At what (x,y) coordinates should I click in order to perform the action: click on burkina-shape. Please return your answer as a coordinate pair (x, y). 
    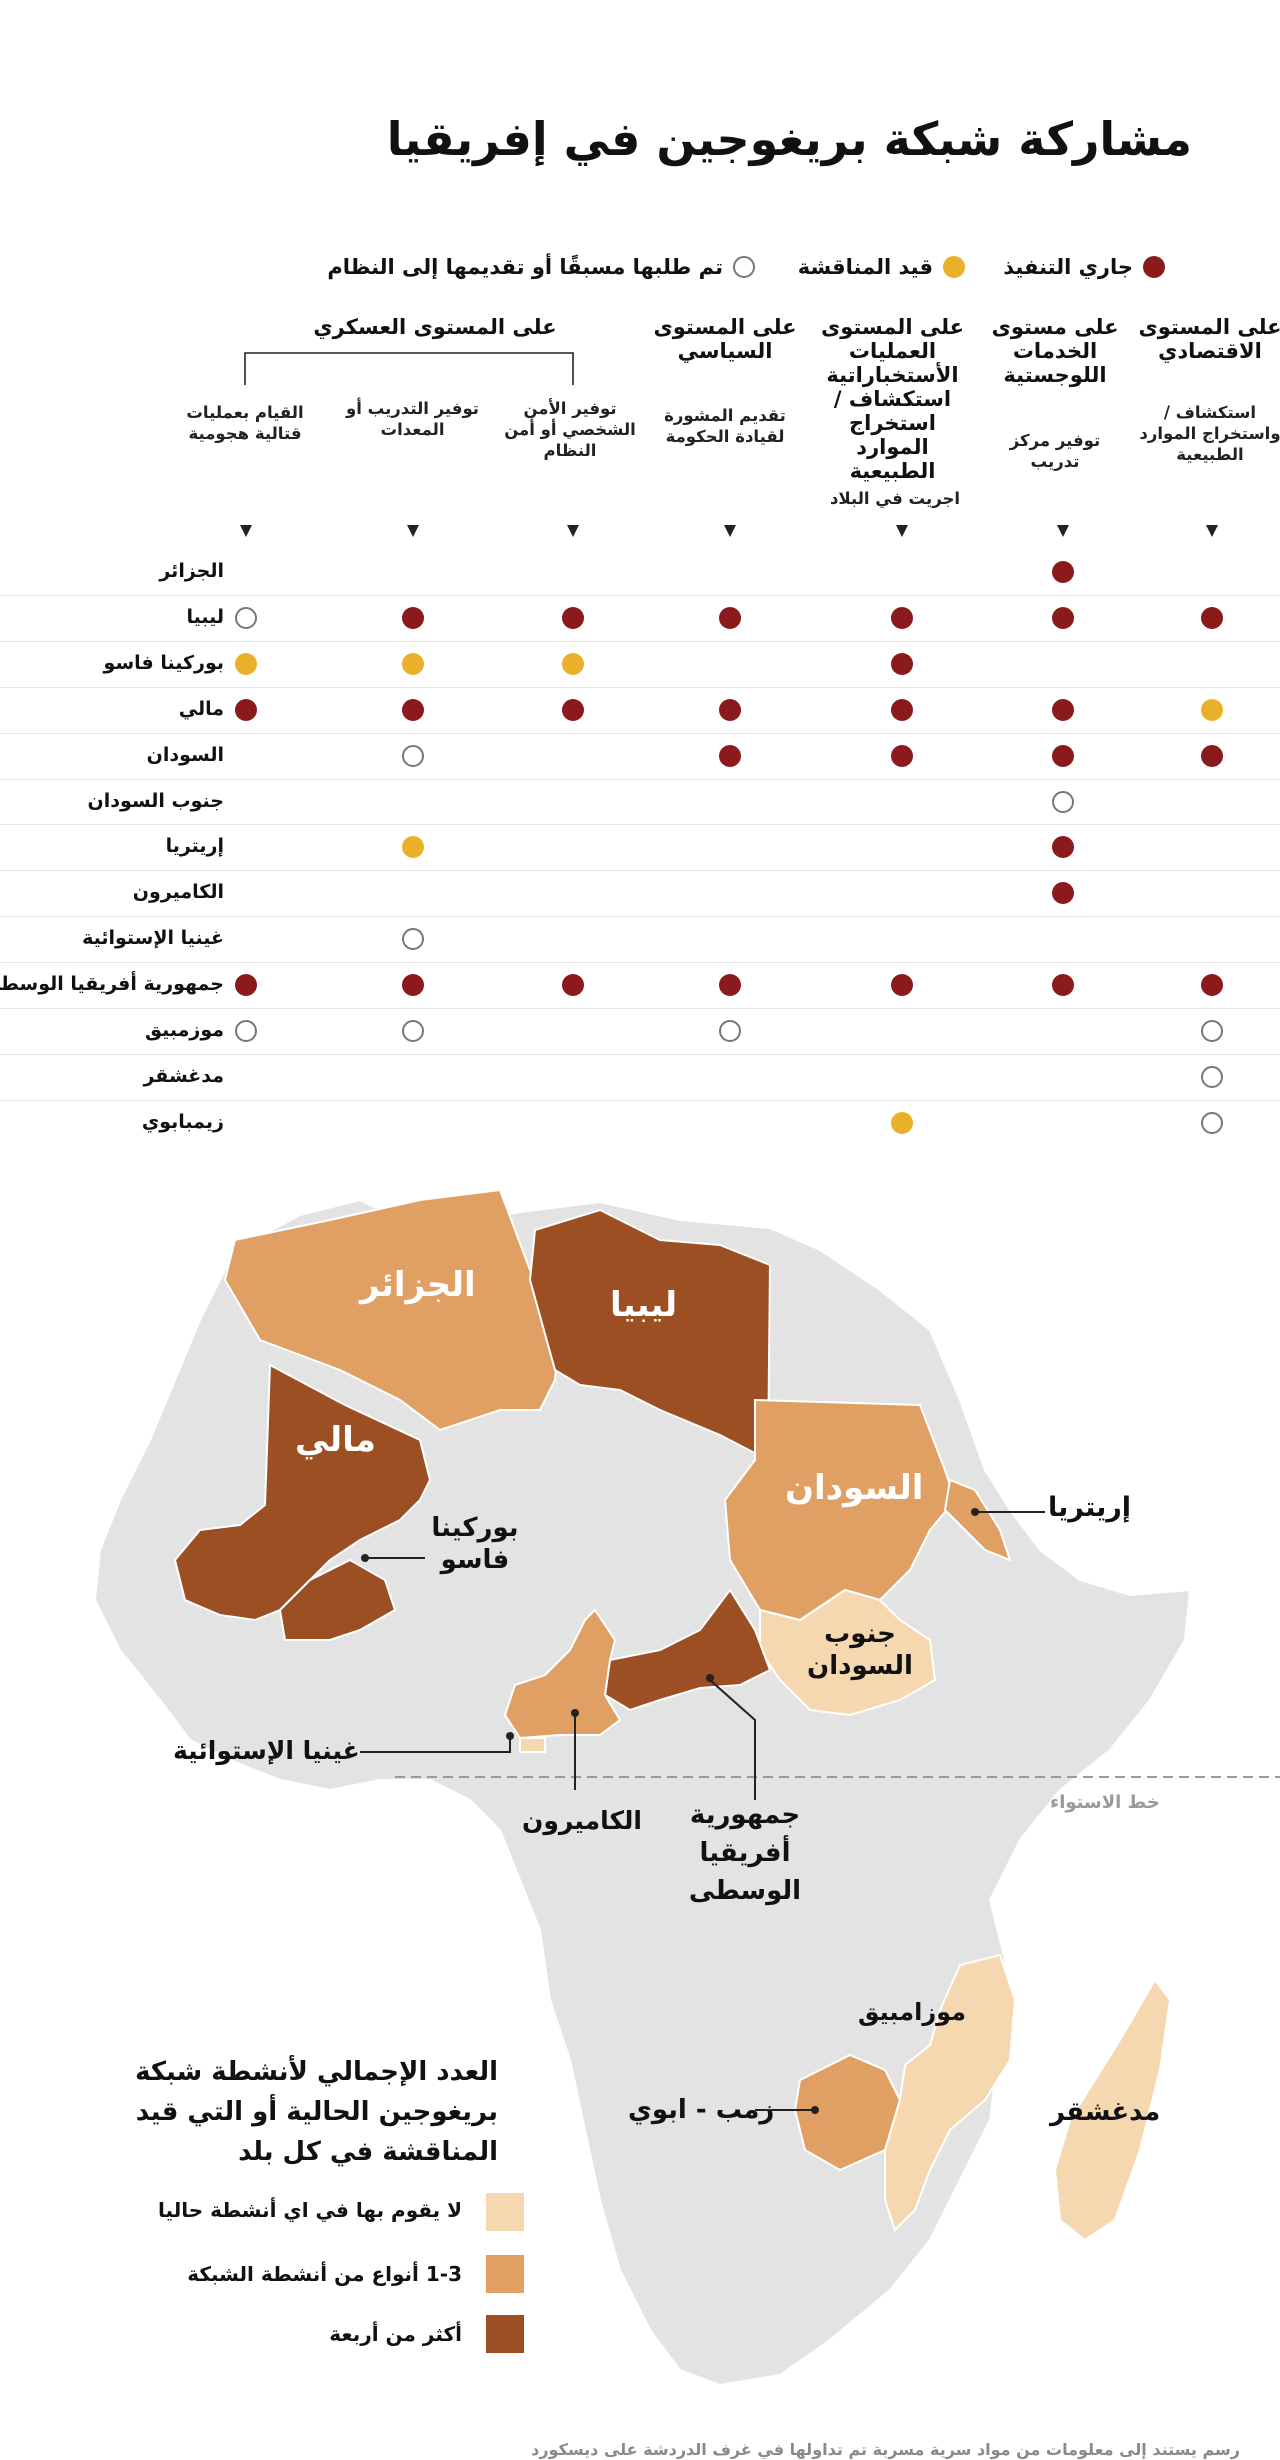
    Looking at the image, I should click on (337, 1599).